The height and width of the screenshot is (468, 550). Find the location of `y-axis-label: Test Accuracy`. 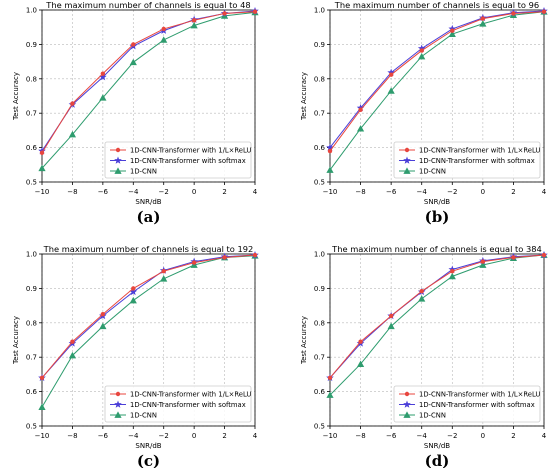

y-axis-label: Test Accuracy is located at coordinates (304, 340).